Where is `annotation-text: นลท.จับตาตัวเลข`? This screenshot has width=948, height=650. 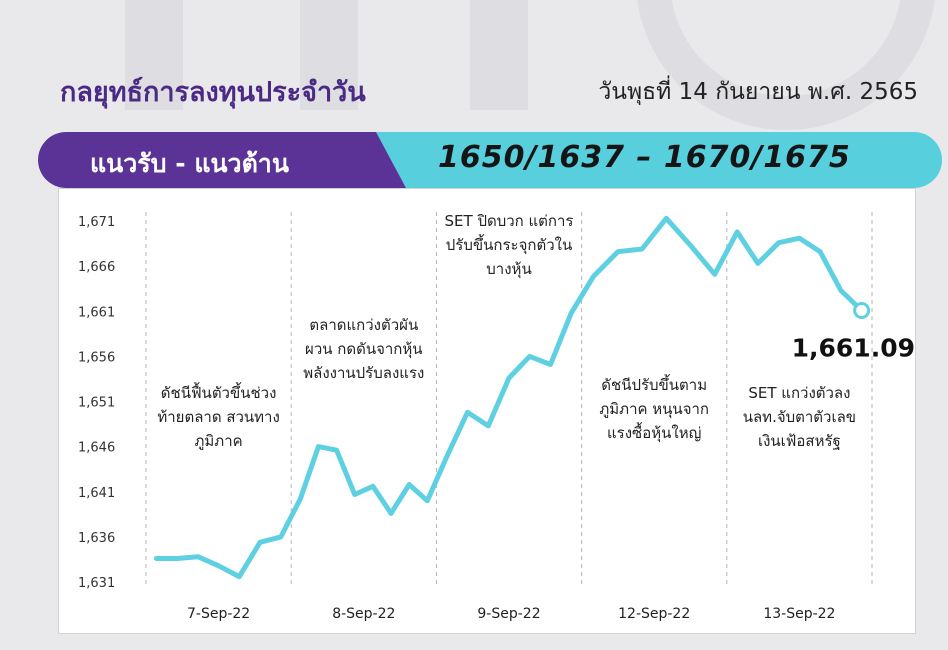
annotation-text: นลท.จับตาตัวเลข is located at coordinates (799, 417).